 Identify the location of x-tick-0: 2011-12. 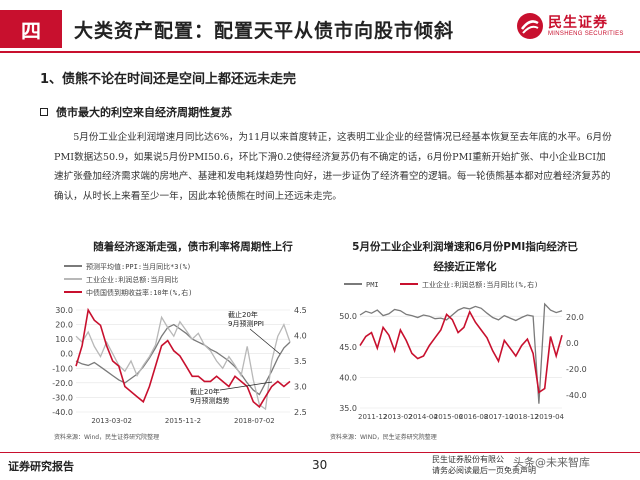
(372, 417).